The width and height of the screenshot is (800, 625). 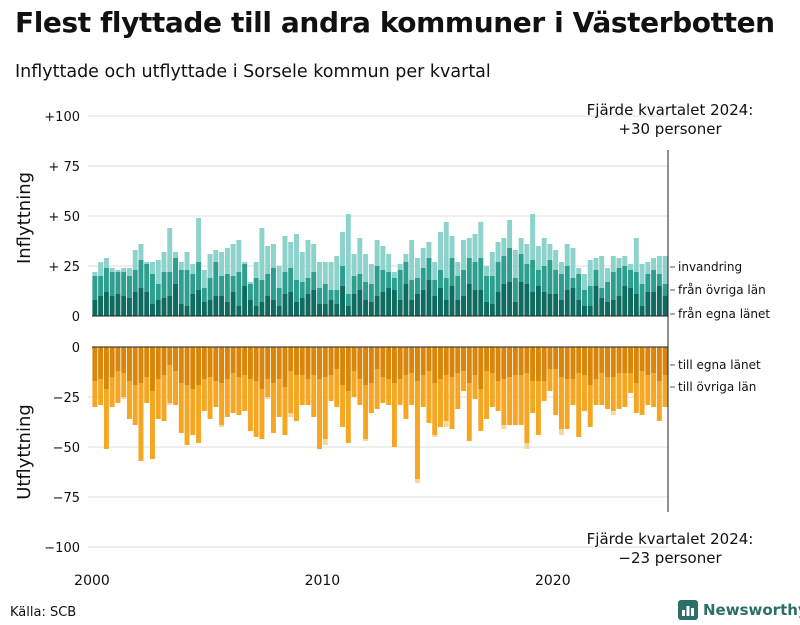 What do you see at coordinates (323, 581) in the screenshot?
I see `x-tick-label: 2010` at bounding box center [323, 581].